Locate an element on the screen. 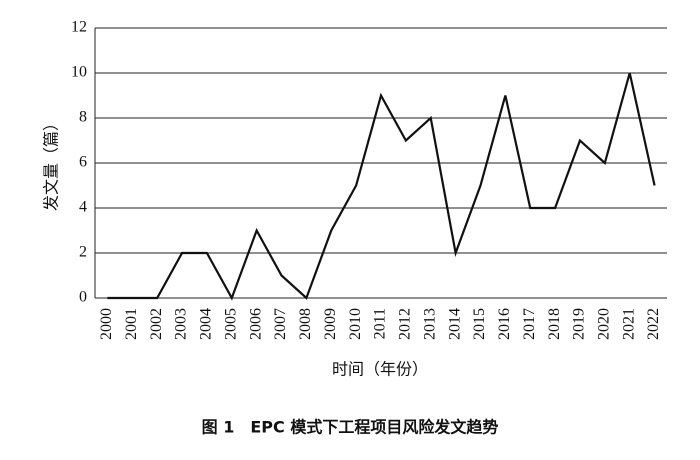 This screenshot has height=460, width=700. x-tick-label: 2010 is located at coordinates (355, 324).